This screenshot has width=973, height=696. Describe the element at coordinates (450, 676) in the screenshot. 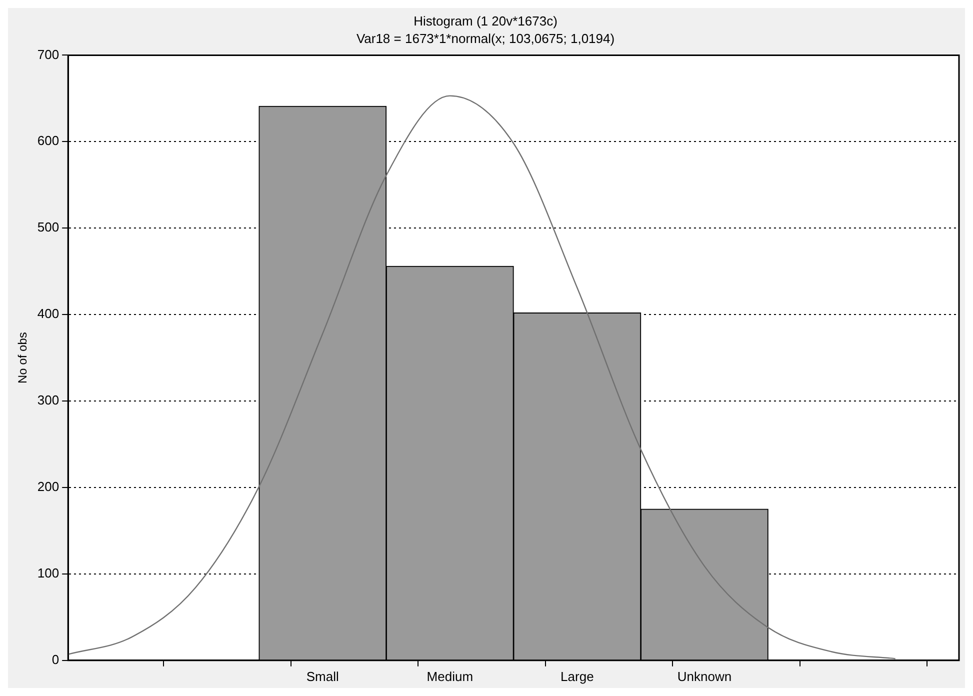

I see `x-tick-label: Medium` at that location.